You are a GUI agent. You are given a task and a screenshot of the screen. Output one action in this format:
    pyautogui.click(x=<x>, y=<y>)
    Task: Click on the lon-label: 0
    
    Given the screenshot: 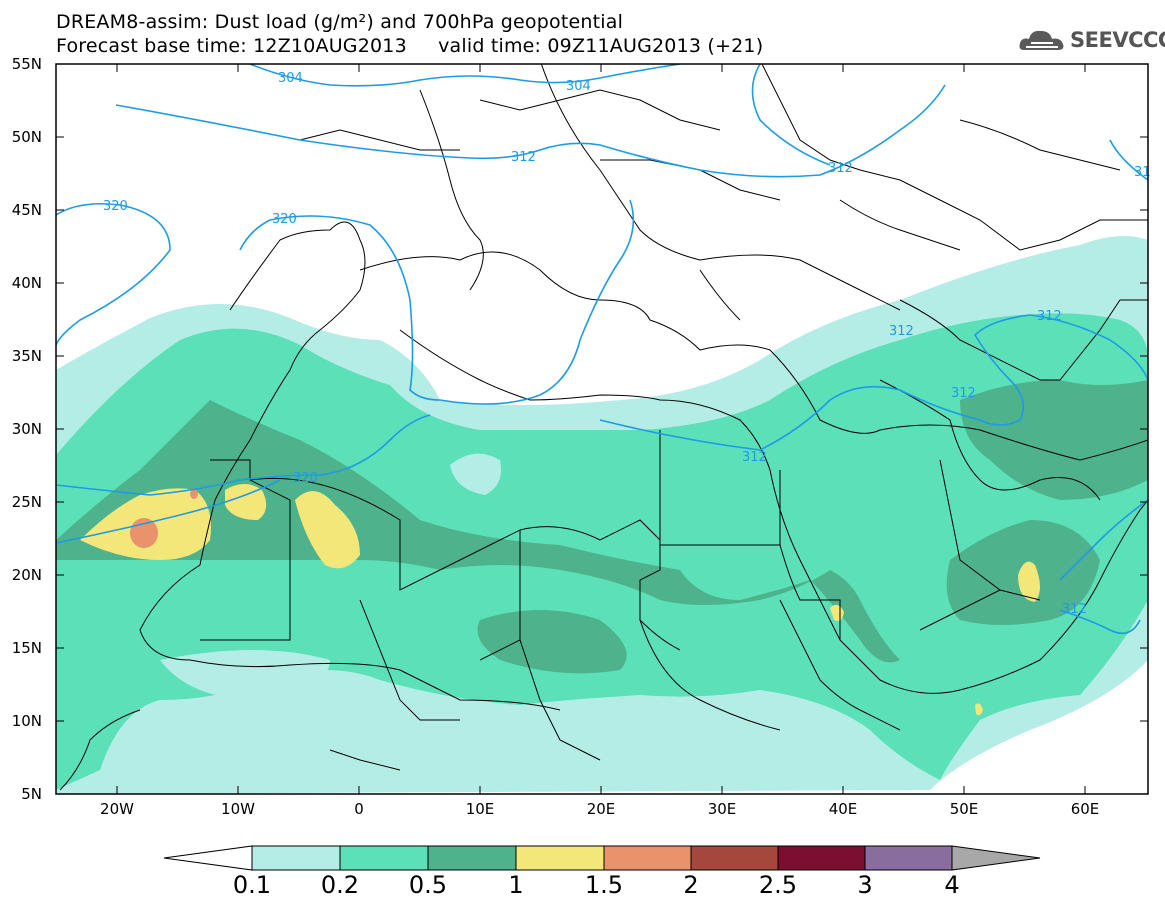 What is the action you would take?
    pyautogui.click(x=359, y=809)
    